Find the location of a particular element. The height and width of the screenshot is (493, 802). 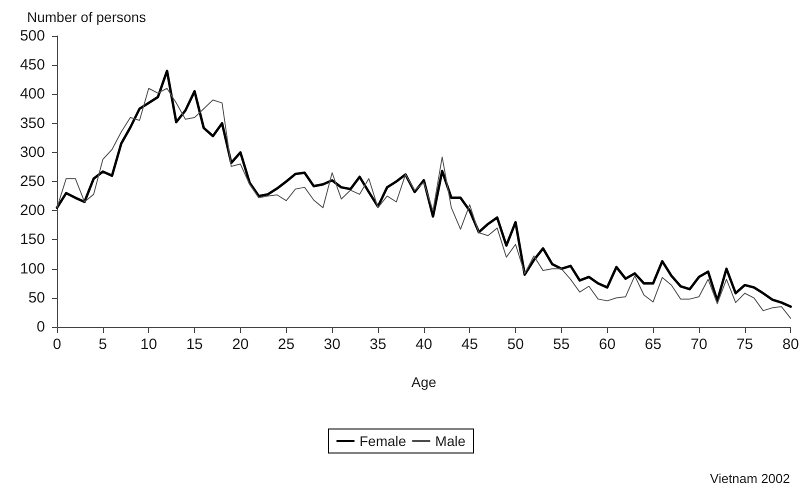

x-tick-label: 75 is located at coordinates (745, 344).